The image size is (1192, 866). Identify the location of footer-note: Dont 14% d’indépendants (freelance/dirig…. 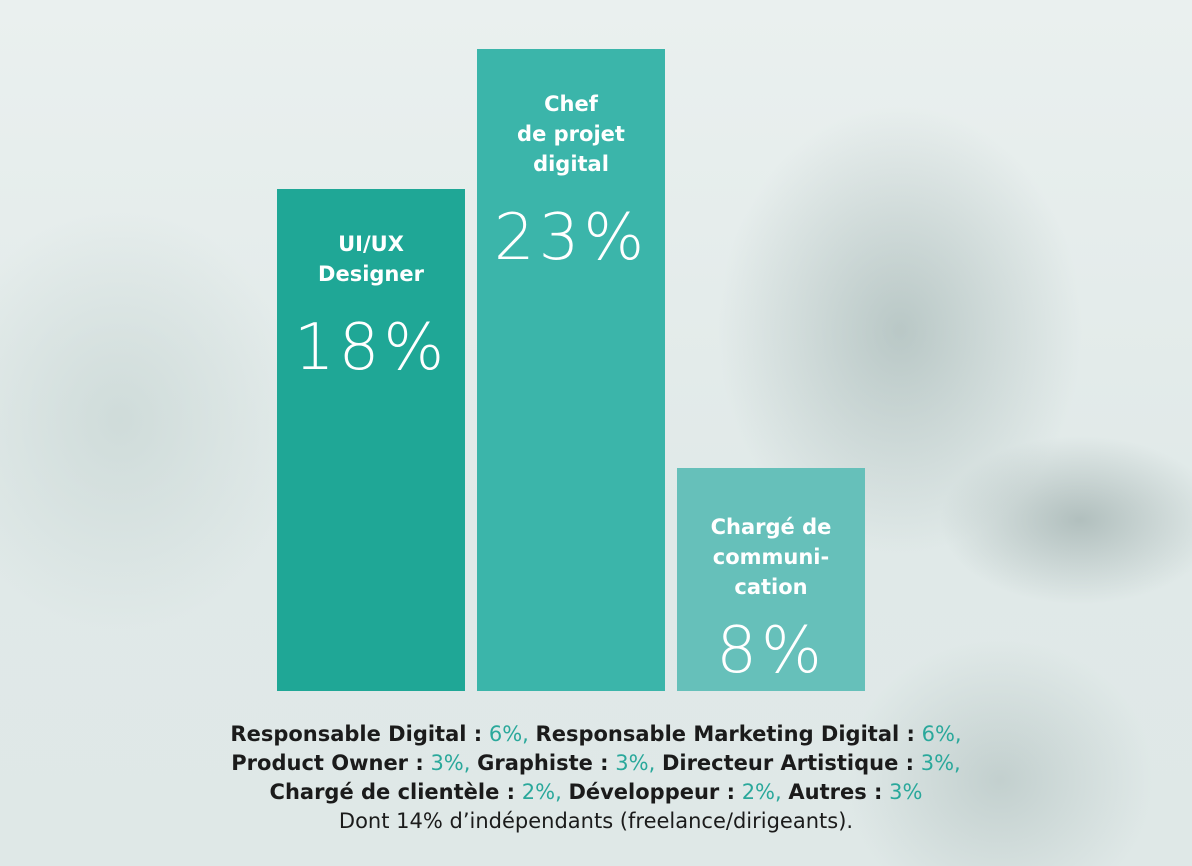
(596, 821).